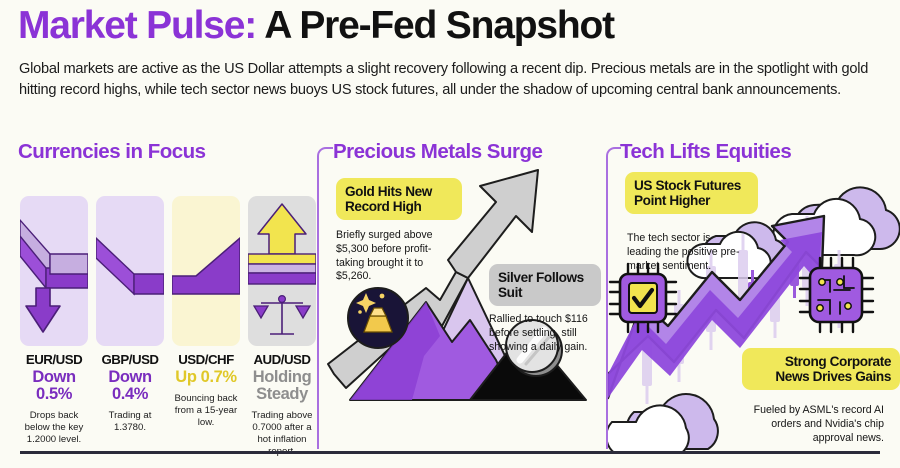 The image size is (900, 468). What do you see at coordinates (821, 369) in the screenshot?
I see `tech-badge-corporate-news: Strong Corporate News Drives Gains` at bounding box center [821, 369].